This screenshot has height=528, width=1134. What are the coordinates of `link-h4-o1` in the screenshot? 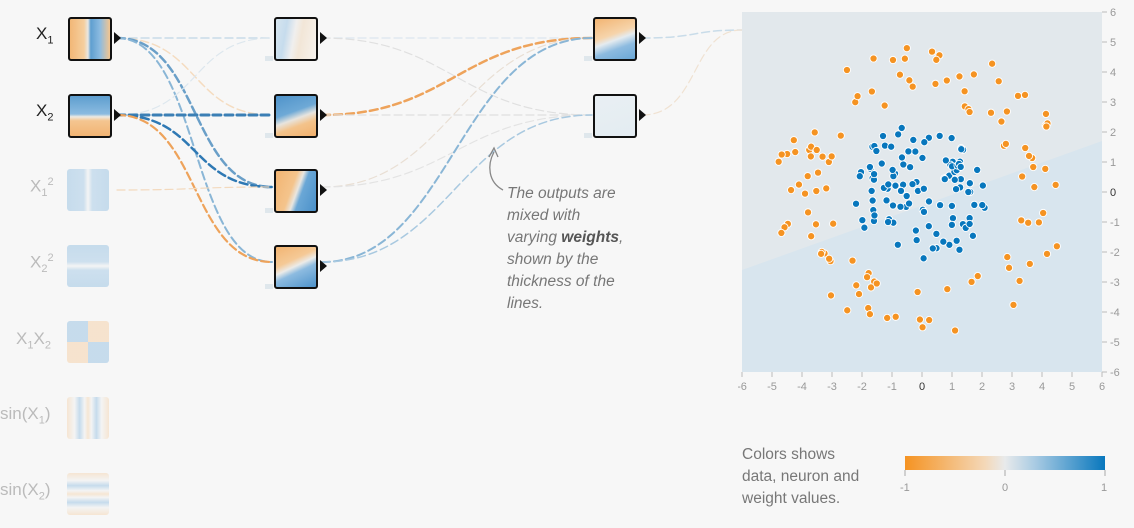 It's located at (457, 150).